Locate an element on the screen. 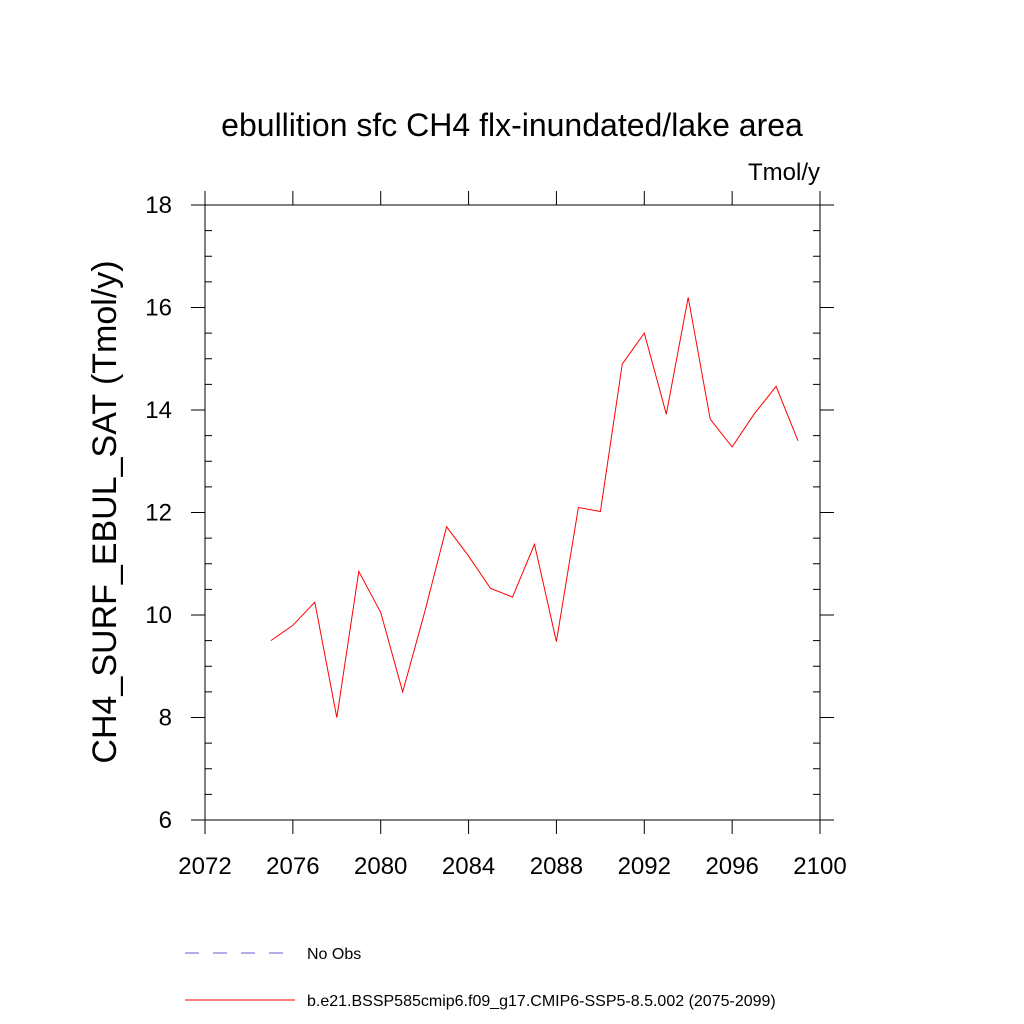  x-tick-label: 2076 is located at coordinates (292, 866).